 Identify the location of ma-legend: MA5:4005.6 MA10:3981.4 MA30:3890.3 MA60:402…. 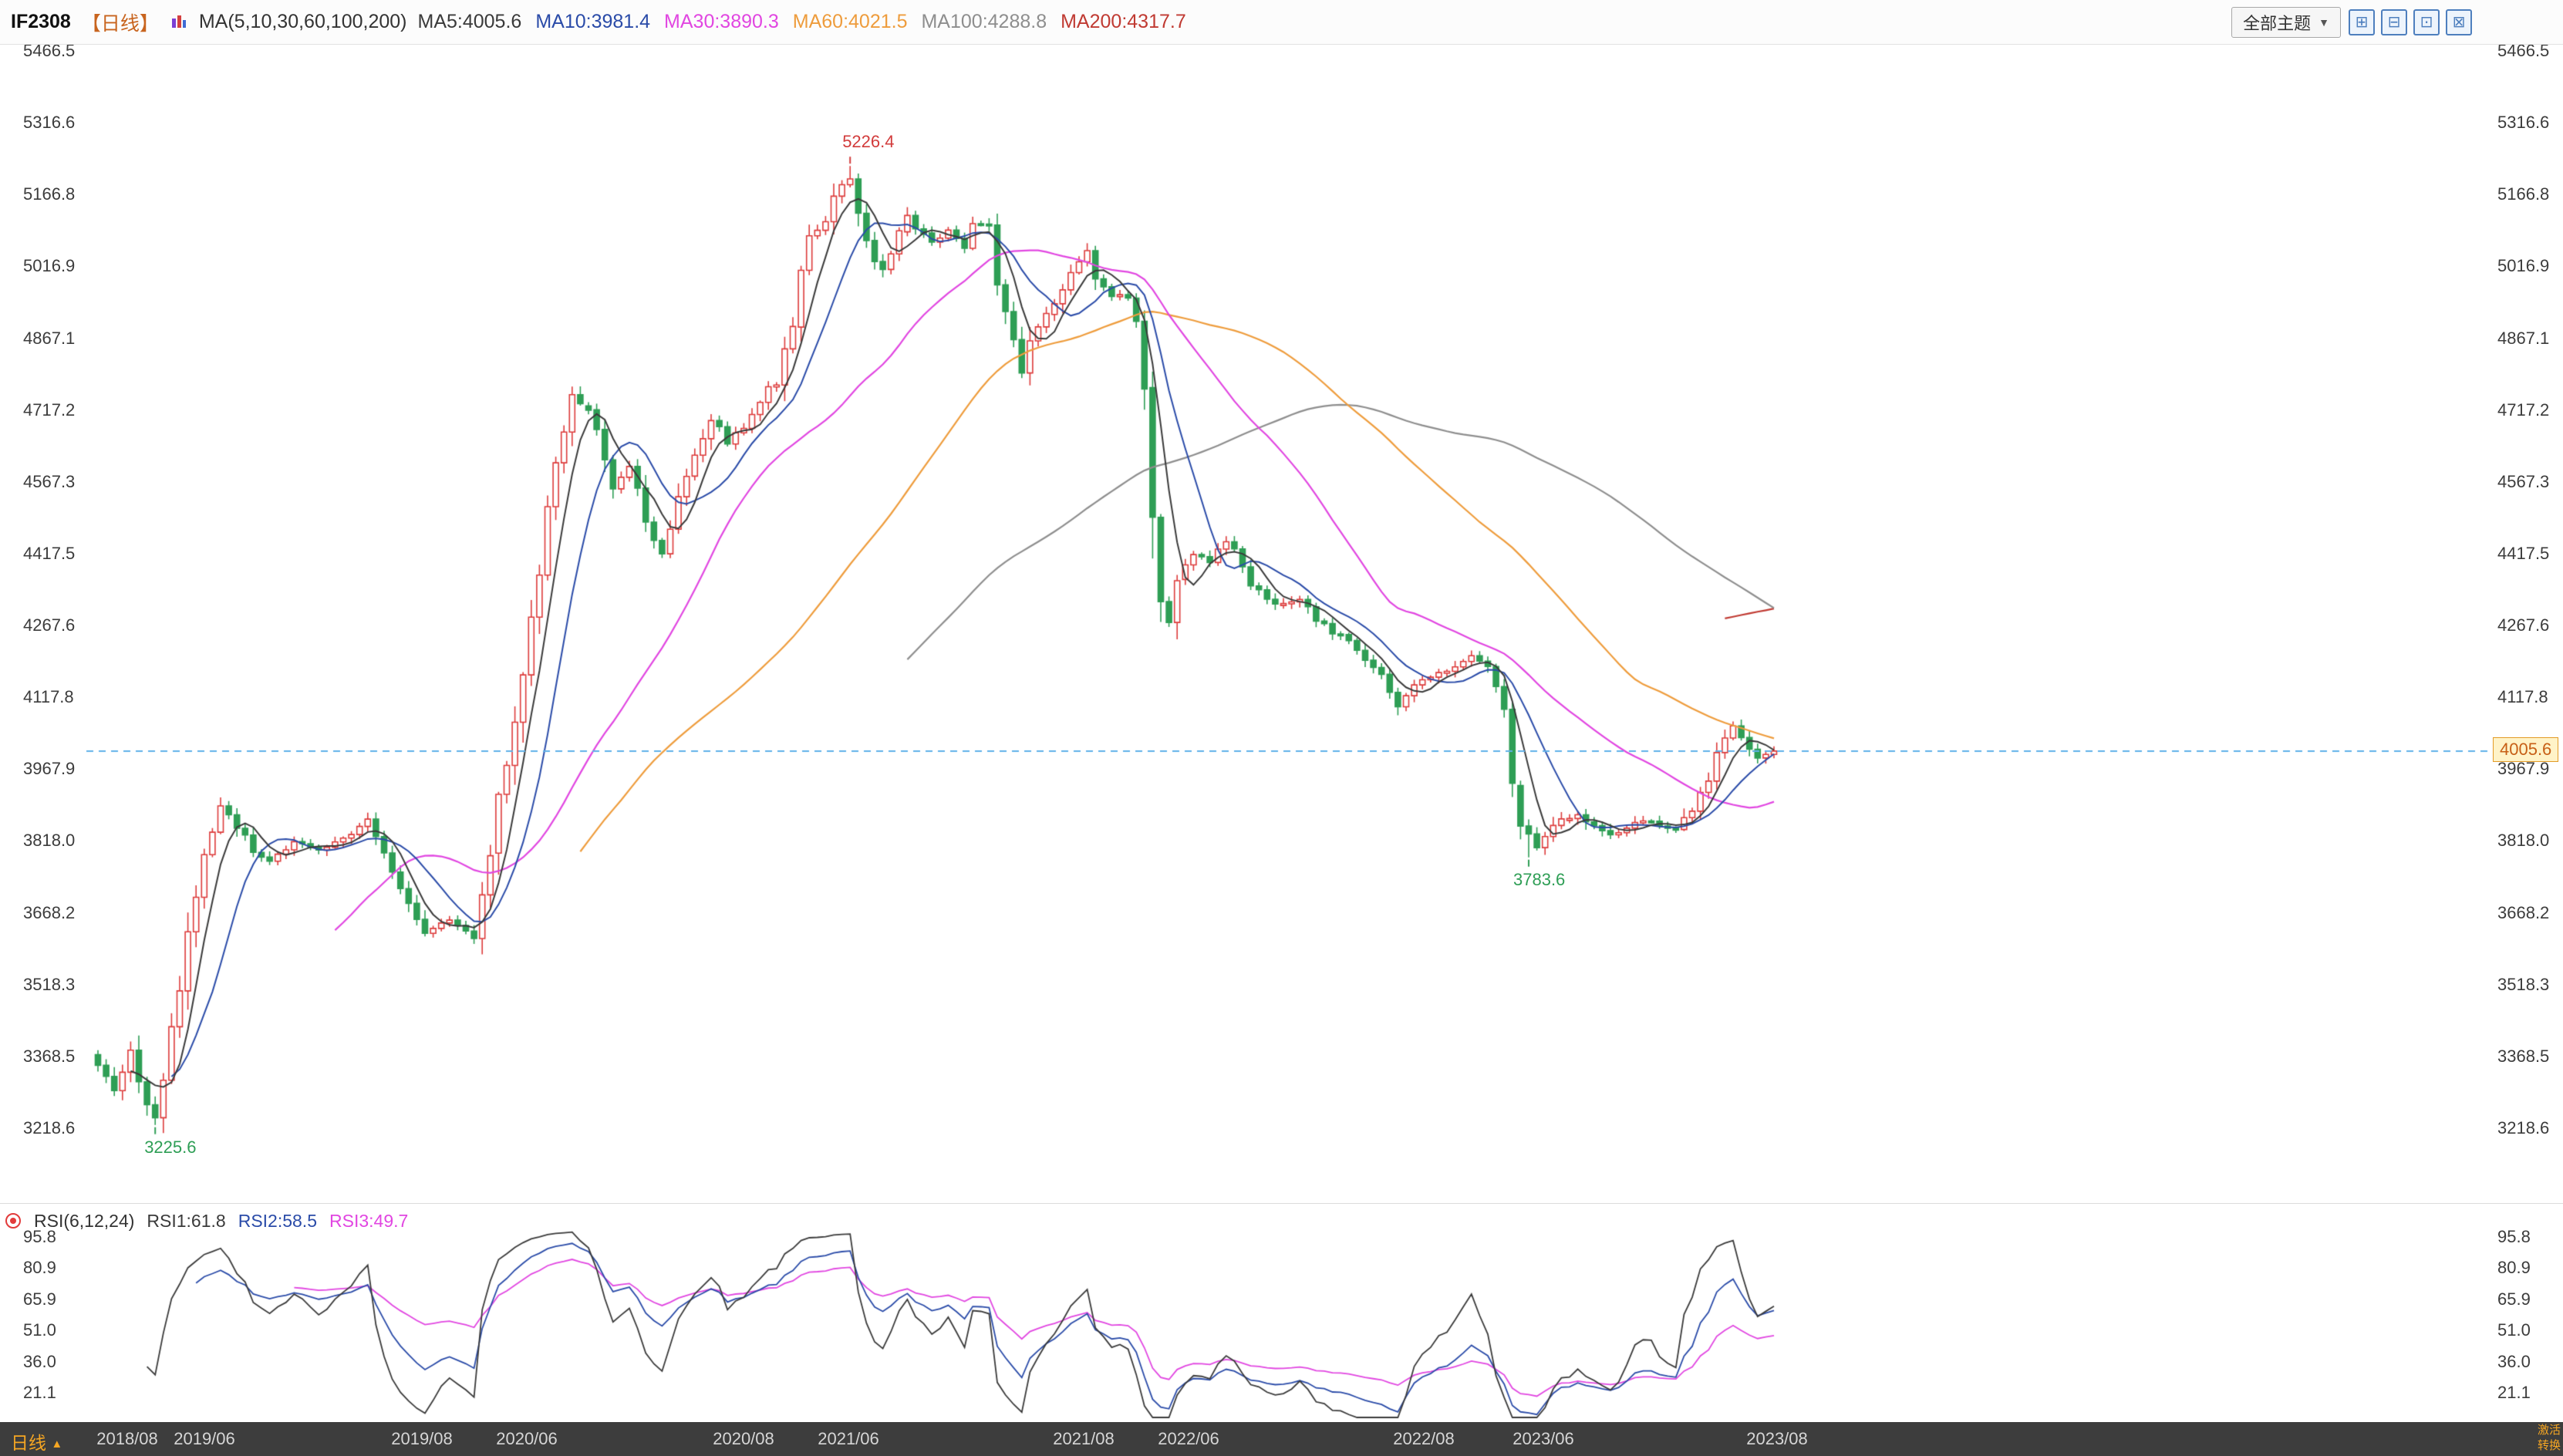
(802, 22).